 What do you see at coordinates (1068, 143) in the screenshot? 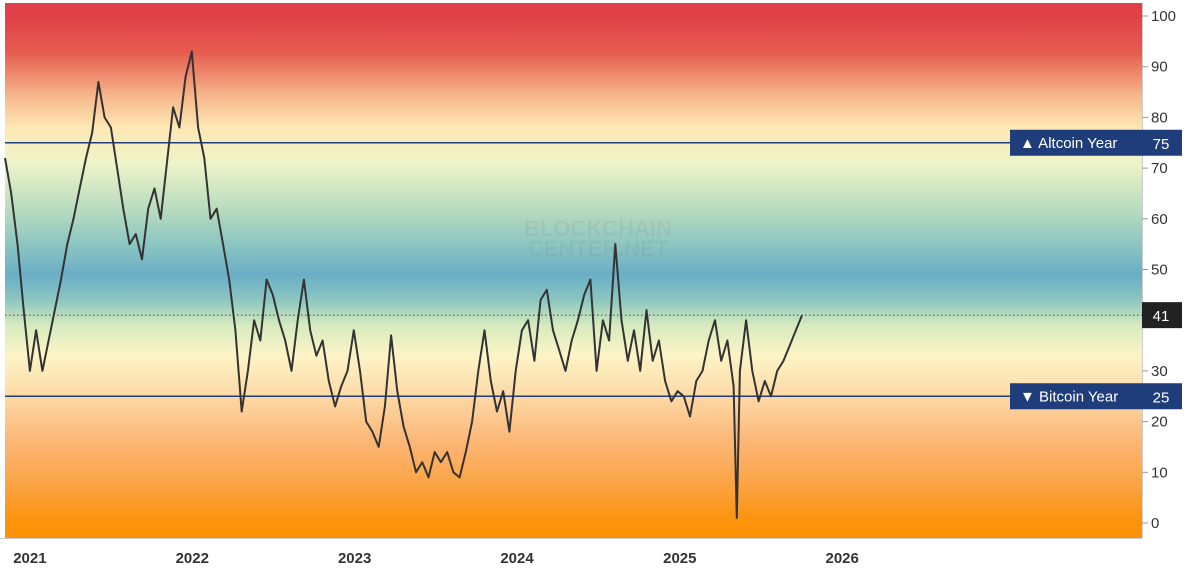
I see `reference-label: ▲ Altcoin Year` at bounding box center [1068, 143].